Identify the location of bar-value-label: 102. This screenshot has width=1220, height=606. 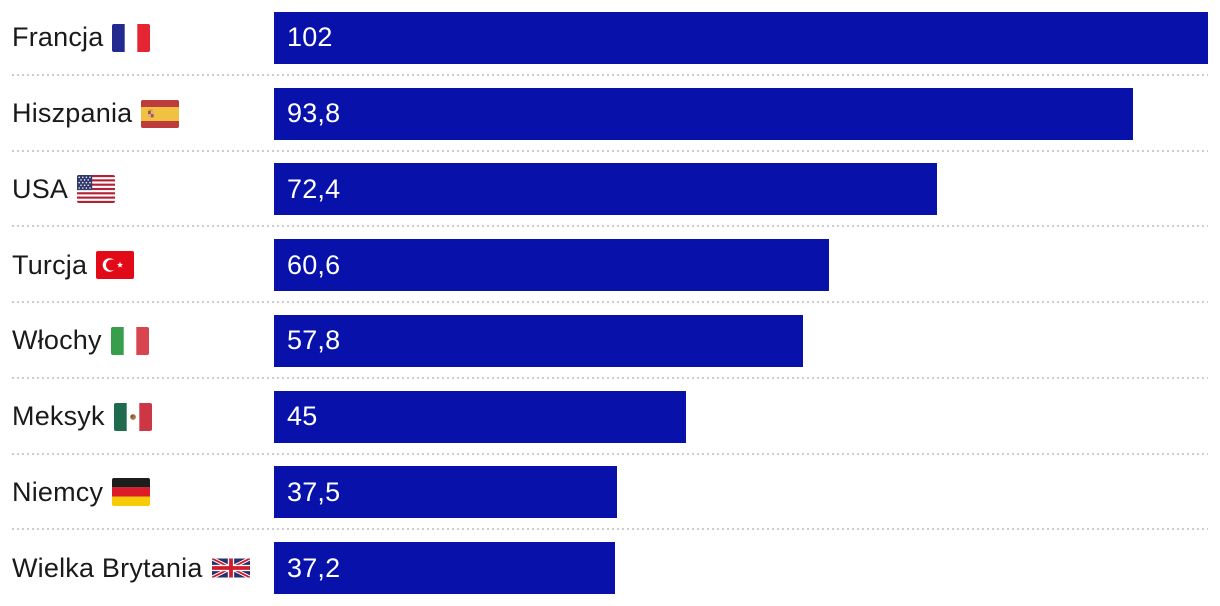
(310, 37).